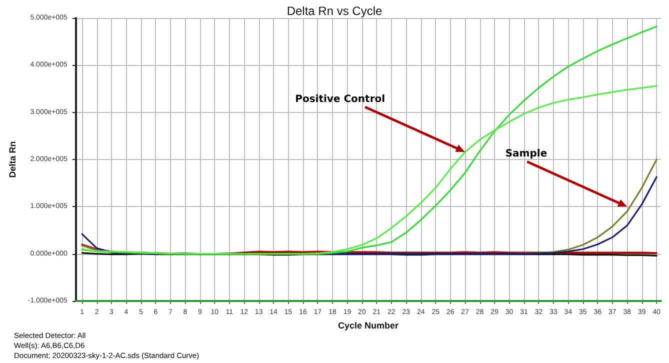  I want to click on chart-title: Delta Rn vs Cycle, so click(334, 11).